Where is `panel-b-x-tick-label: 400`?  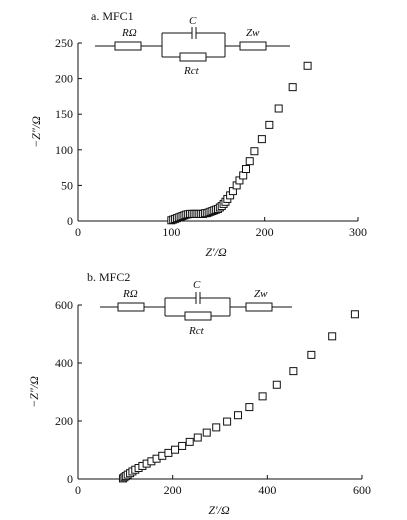 panel-b-x-tick-label: 400 is located at coordinates (267, 490).